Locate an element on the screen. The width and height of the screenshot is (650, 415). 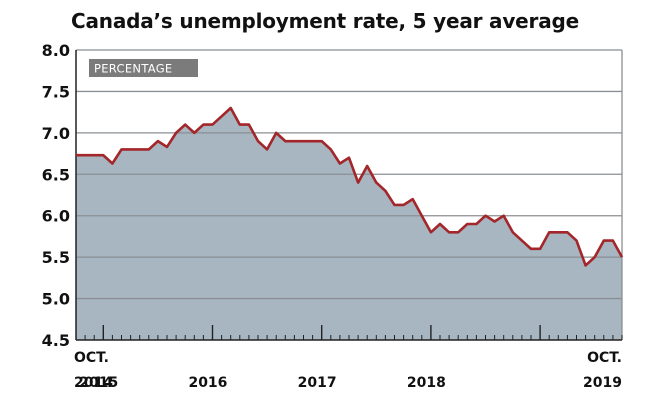
x-tick-label: 2017 is located at coordinates (317, 383).